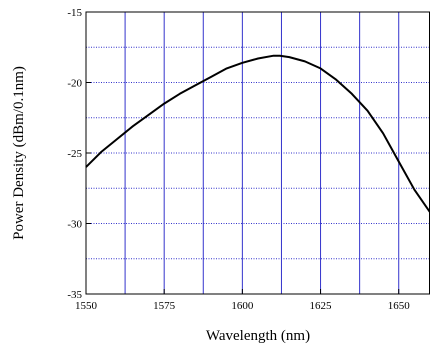  Describe the element at coordinates (74, 225) in the screenshot. I see `y-tick-label: -30` at that location.